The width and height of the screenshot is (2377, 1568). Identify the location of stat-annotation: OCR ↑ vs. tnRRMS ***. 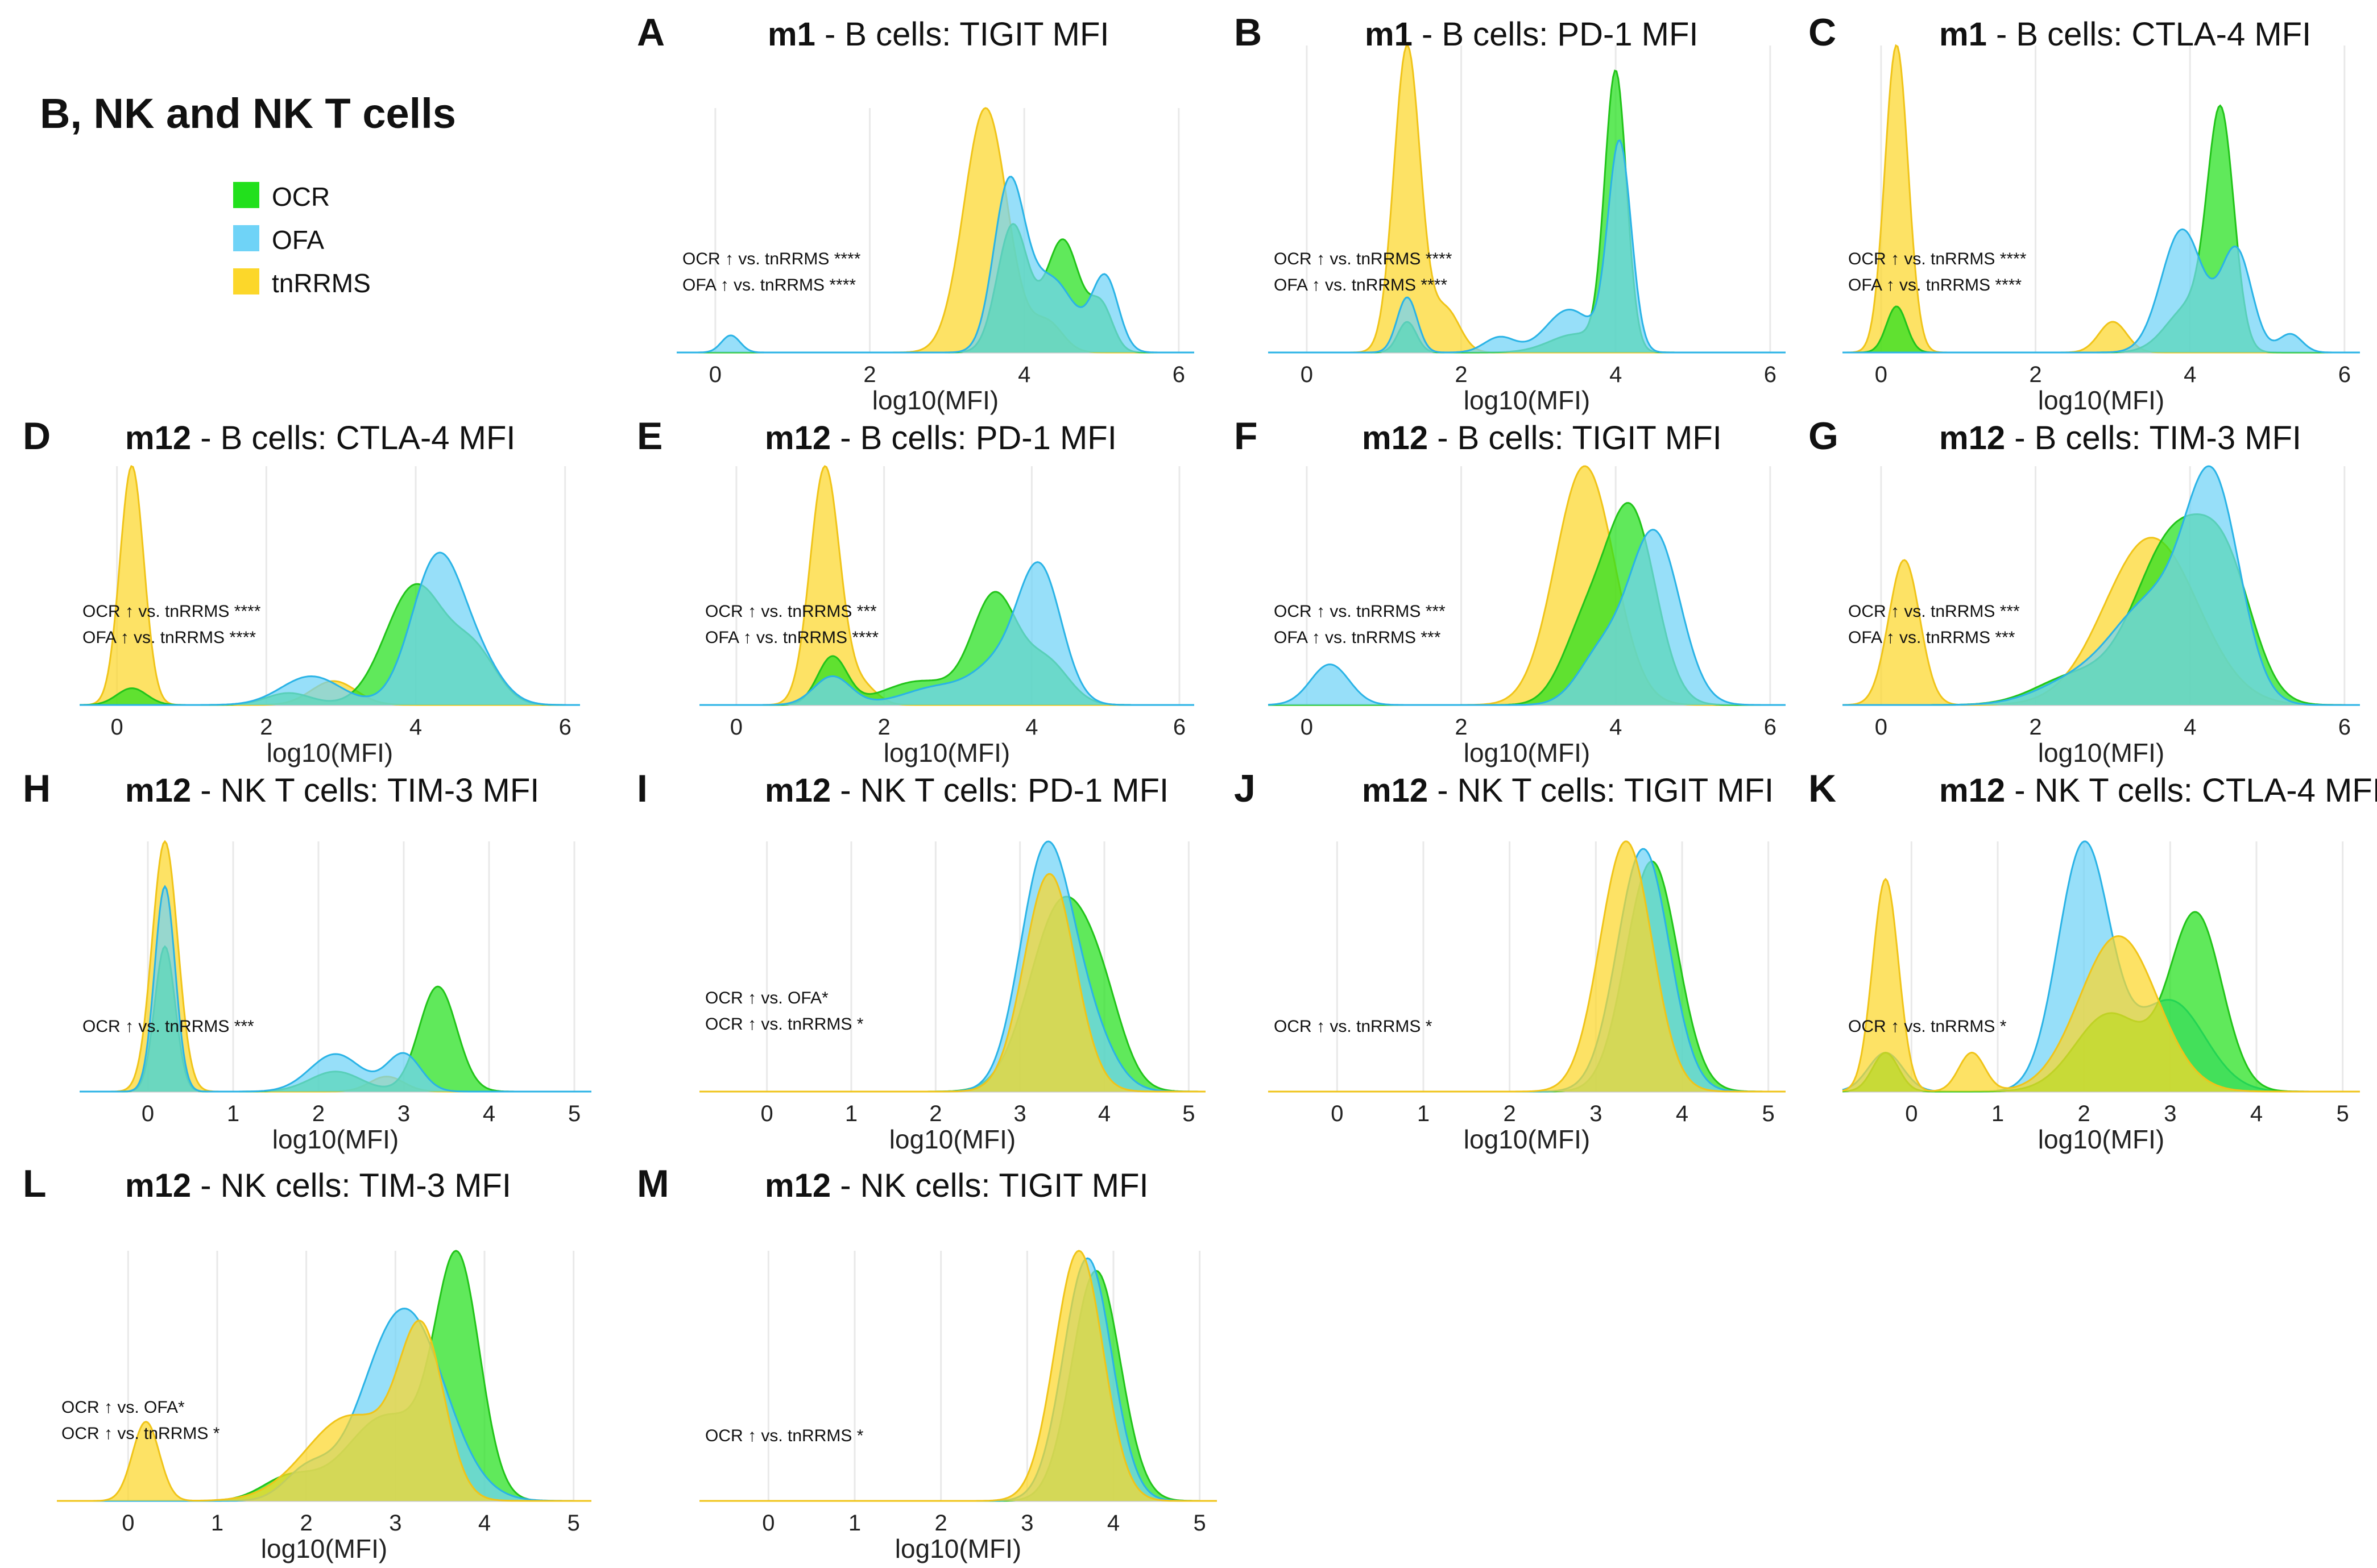
(168, 1026).